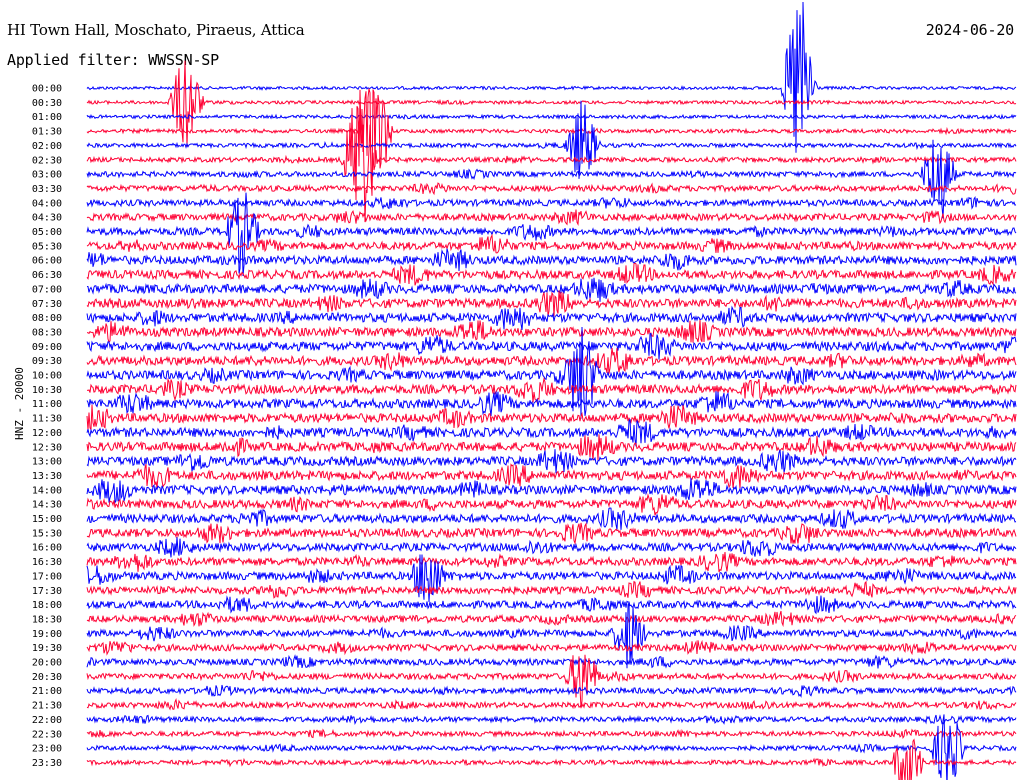  What do you see at coordinates (47, 591) in the screenshot?
I see `time-label: 17:30` at bounding box center [47, 591].